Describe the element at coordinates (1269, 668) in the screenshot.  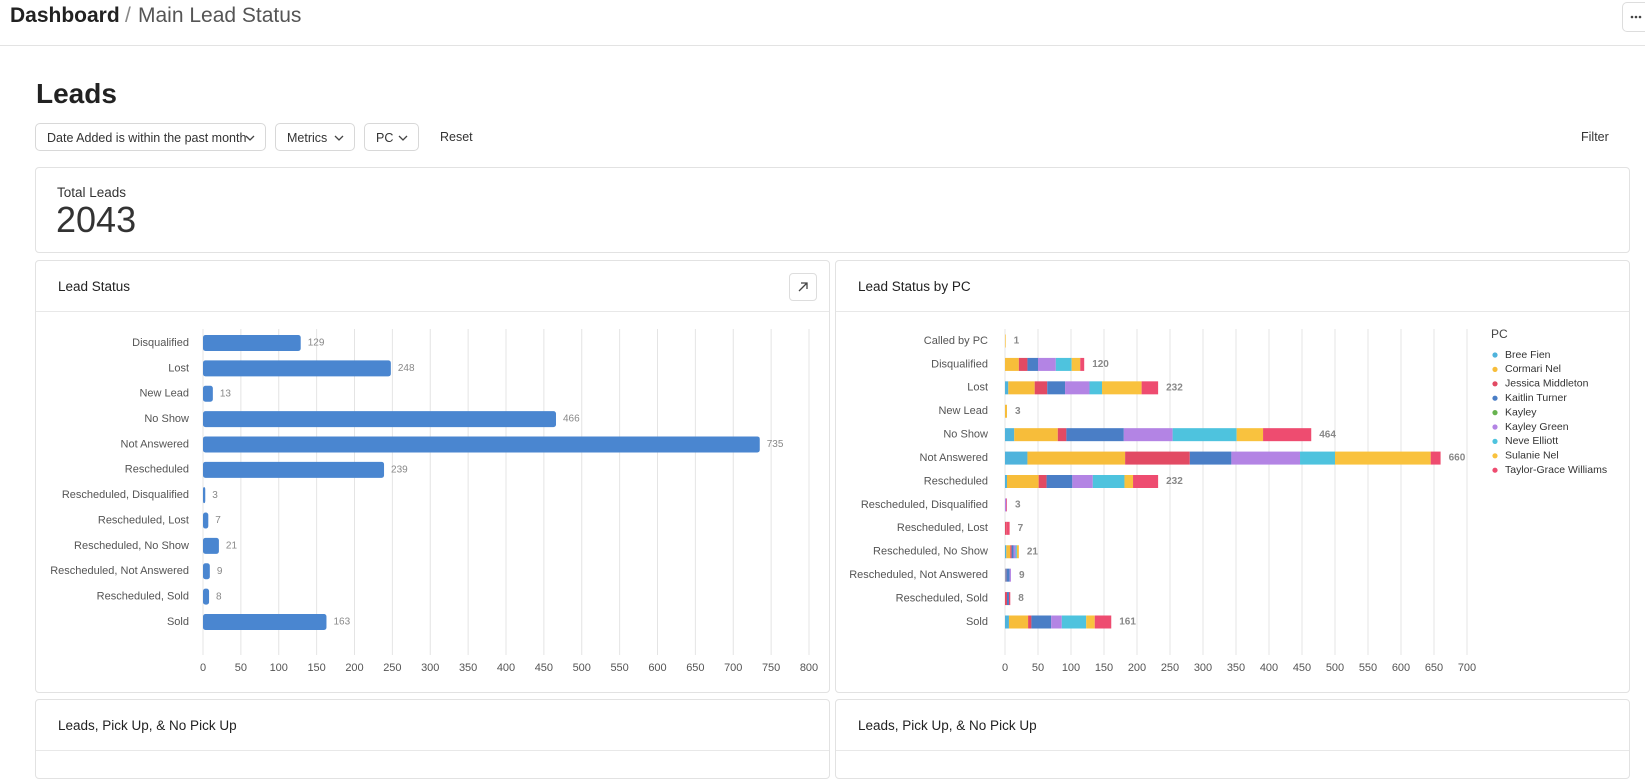
I see `x-tick-label: 400` at that location.